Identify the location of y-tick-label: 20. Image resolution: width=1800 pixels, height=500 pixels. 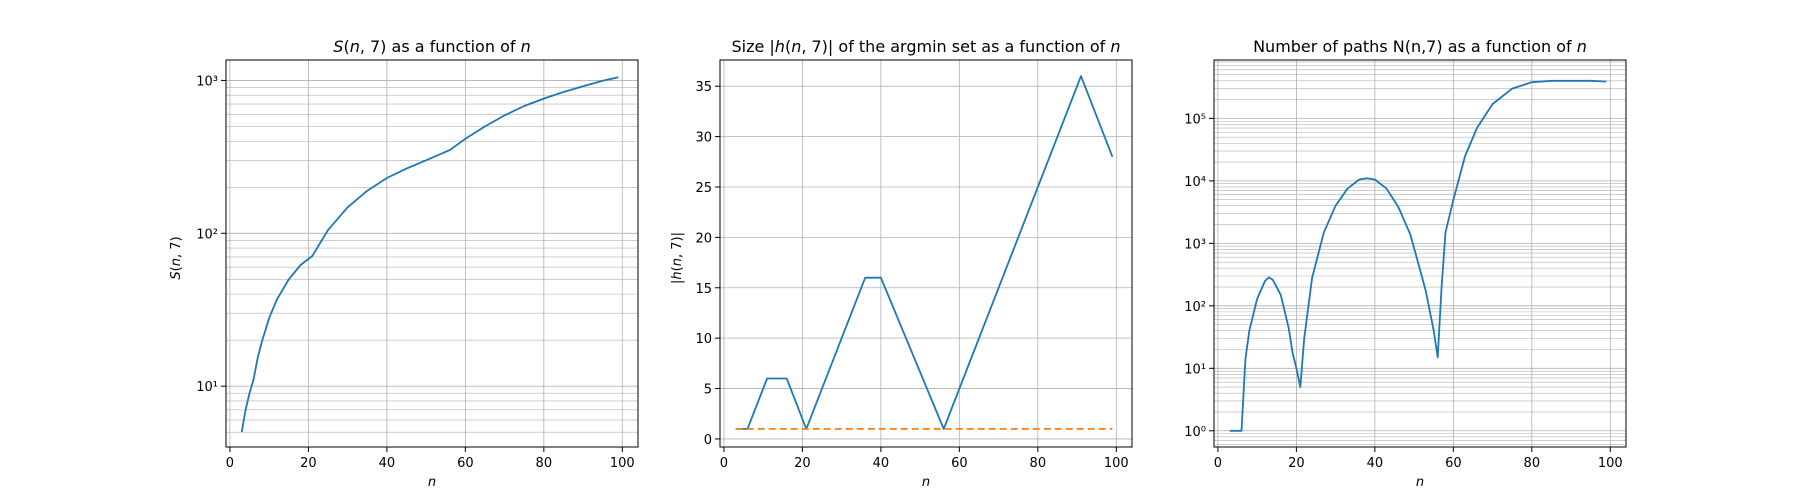
(703, 238).